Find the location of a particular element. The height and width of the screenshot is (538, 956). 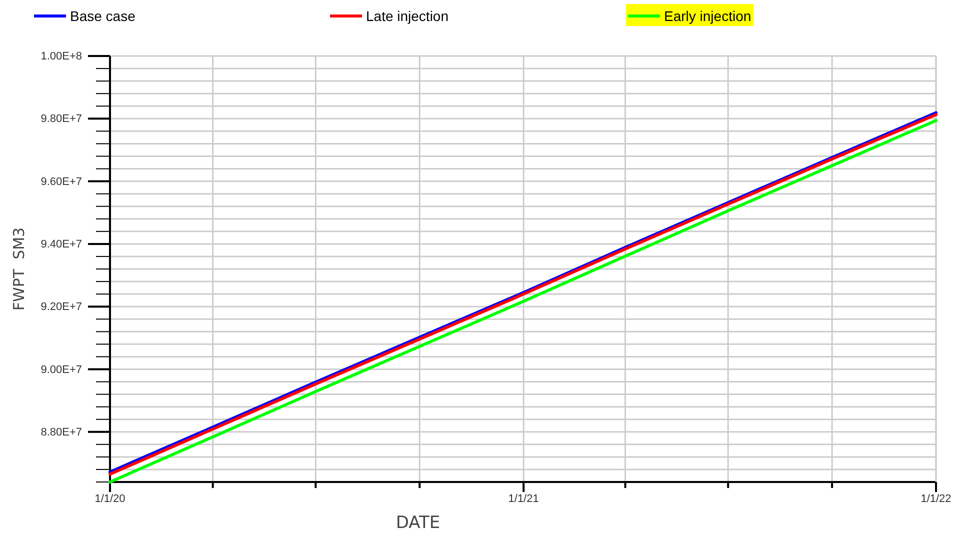

y-tick-label: 9.20E+7 is located at coordinates (61, 307).